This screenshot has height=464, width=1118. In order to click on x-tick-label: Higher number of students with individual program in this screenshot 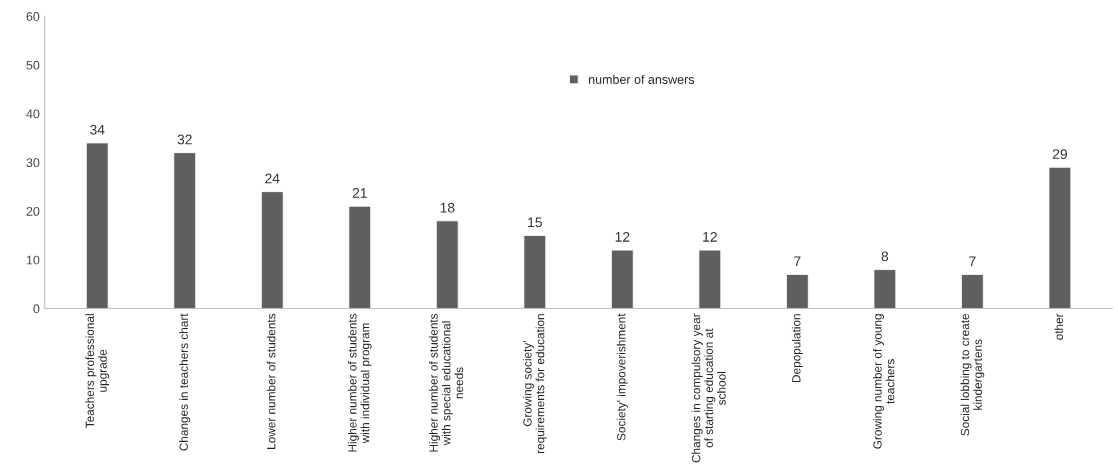, I will do `click(359, 382)`.